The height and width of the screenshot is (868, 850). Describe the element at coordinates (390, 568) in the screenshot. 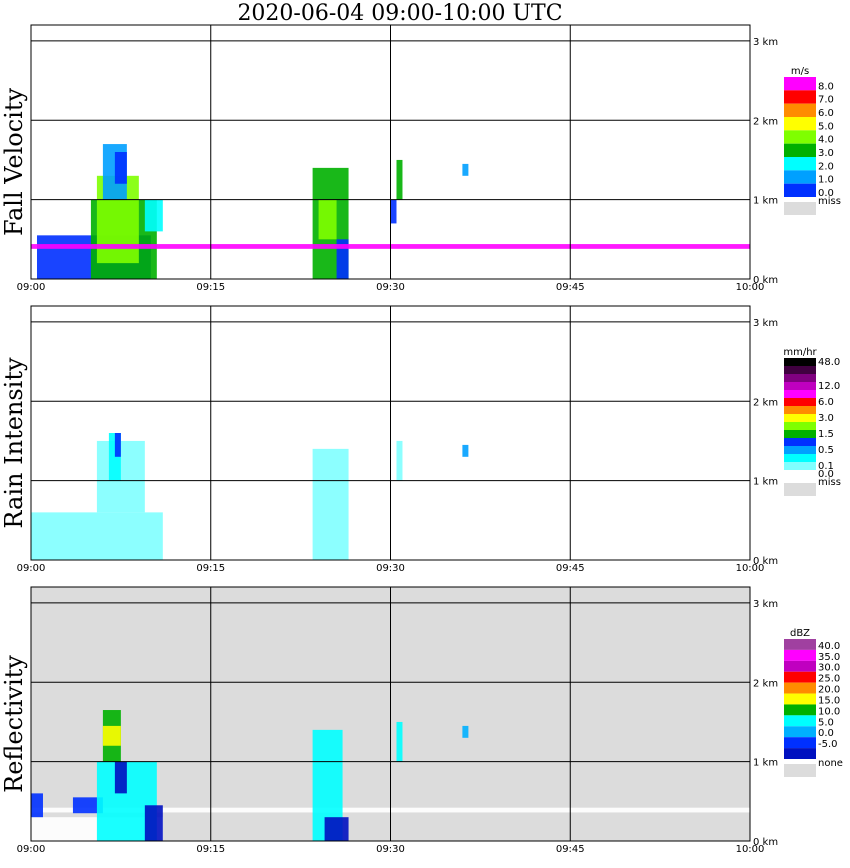

I see `panel-2-x-tick-label: 09:30` at that location.